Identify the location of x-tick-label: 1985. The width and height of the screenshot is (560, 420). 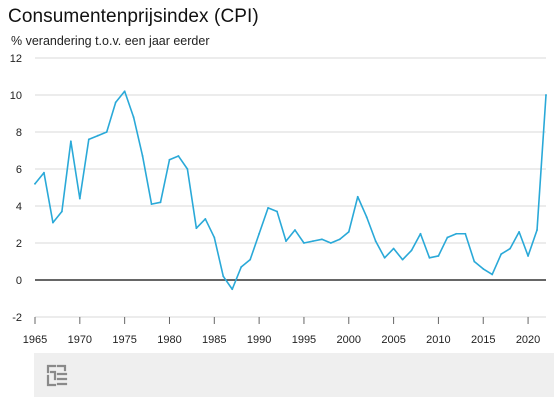
(214, 340).